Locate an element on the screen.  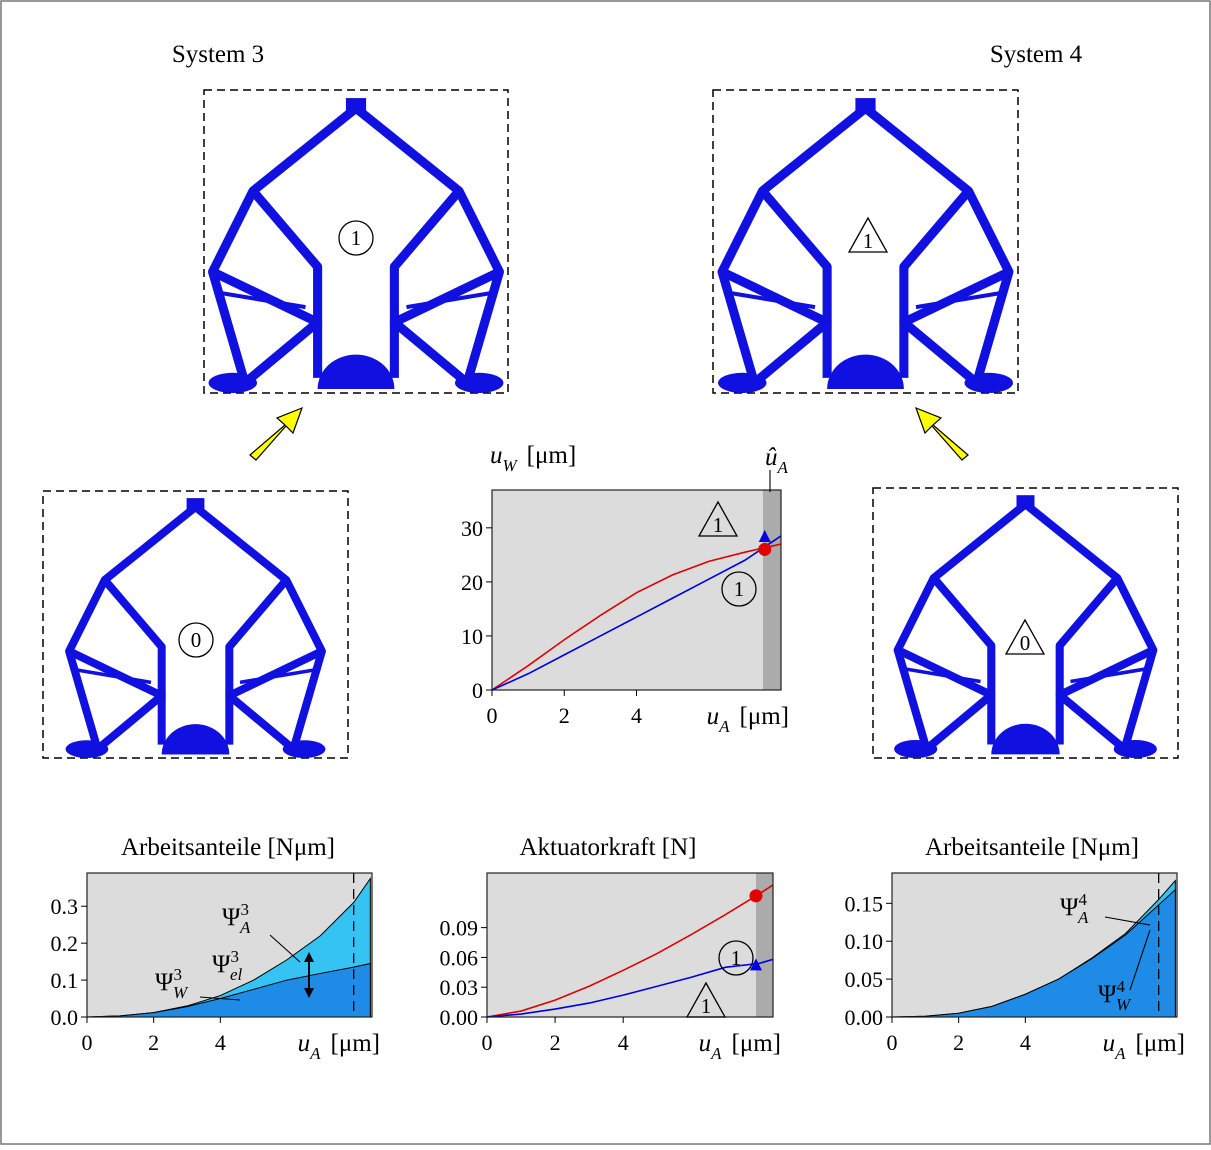
y-tick-label: 0.03 is located at coordinates (459, 987).